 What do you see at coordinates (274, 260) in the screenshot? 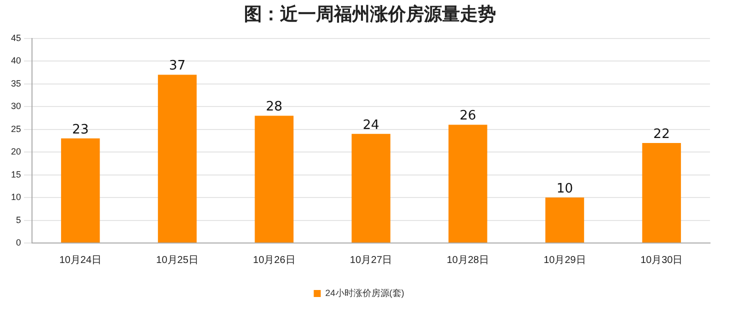
I see `x-tick-label: 10月26日` at bounding box center [274, 260].